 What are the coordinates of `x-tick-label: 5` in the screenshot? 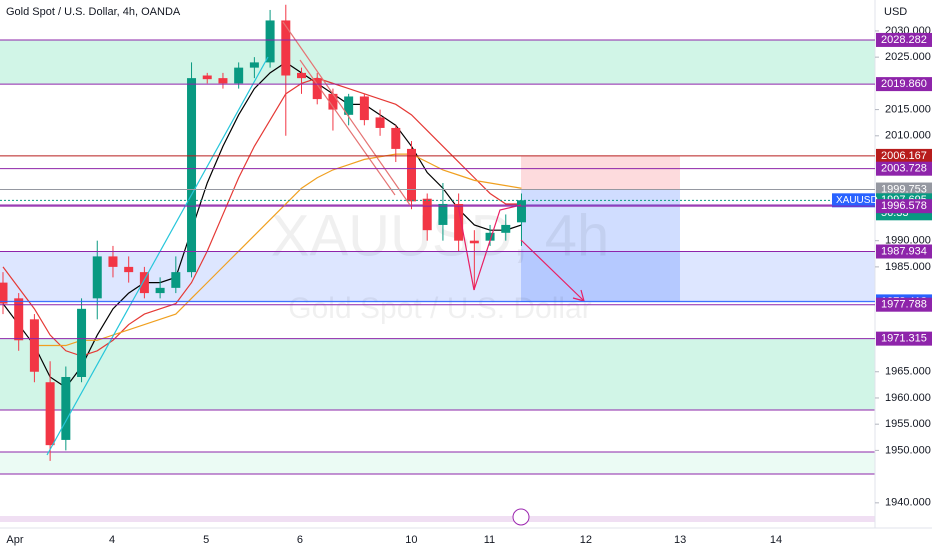 It's located at (206, 540).